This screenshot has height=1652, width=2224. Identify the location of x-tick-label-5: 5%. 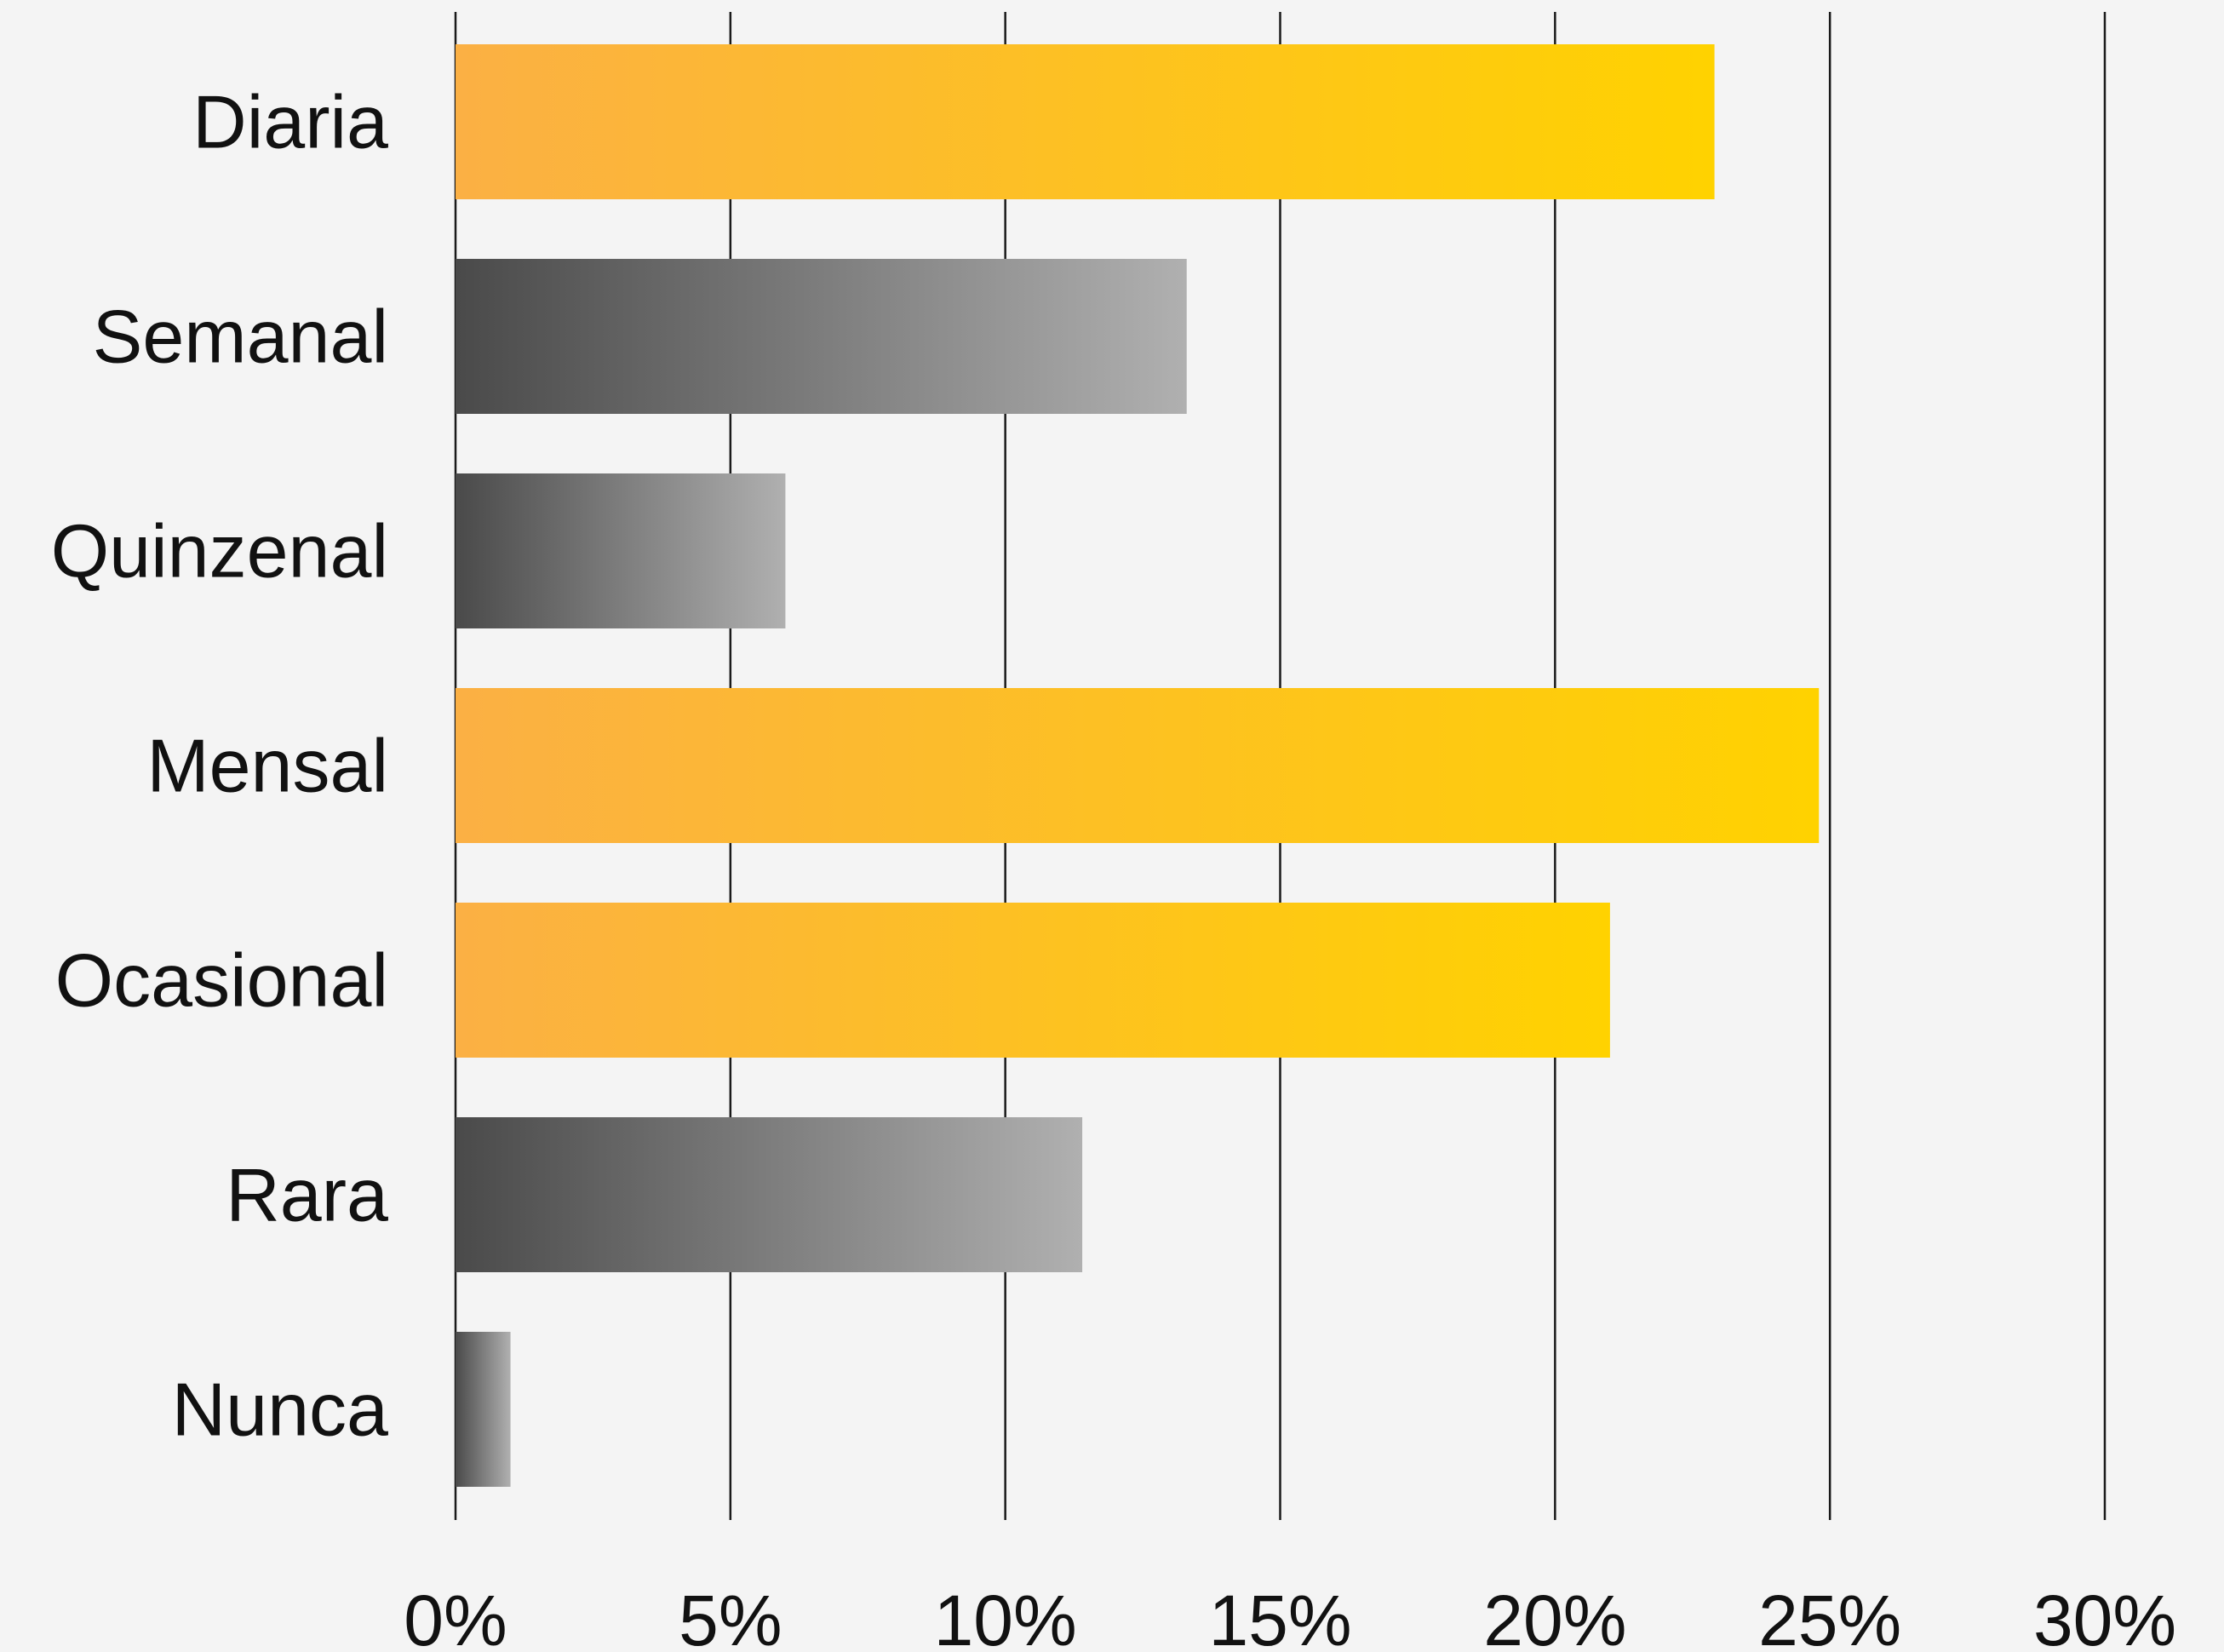
(730, 1616).